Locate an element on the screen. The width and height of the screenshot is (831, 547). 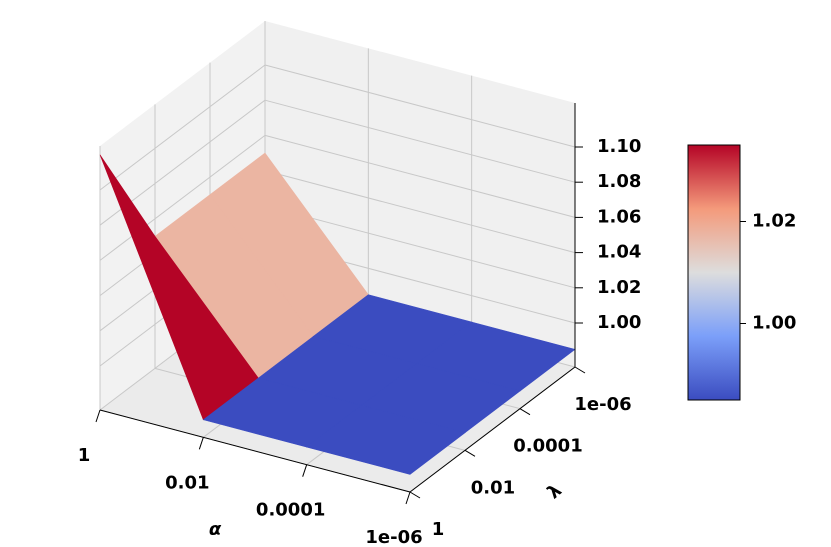
x-tick-label: 1e-06 is located at coordinates (393, 537).